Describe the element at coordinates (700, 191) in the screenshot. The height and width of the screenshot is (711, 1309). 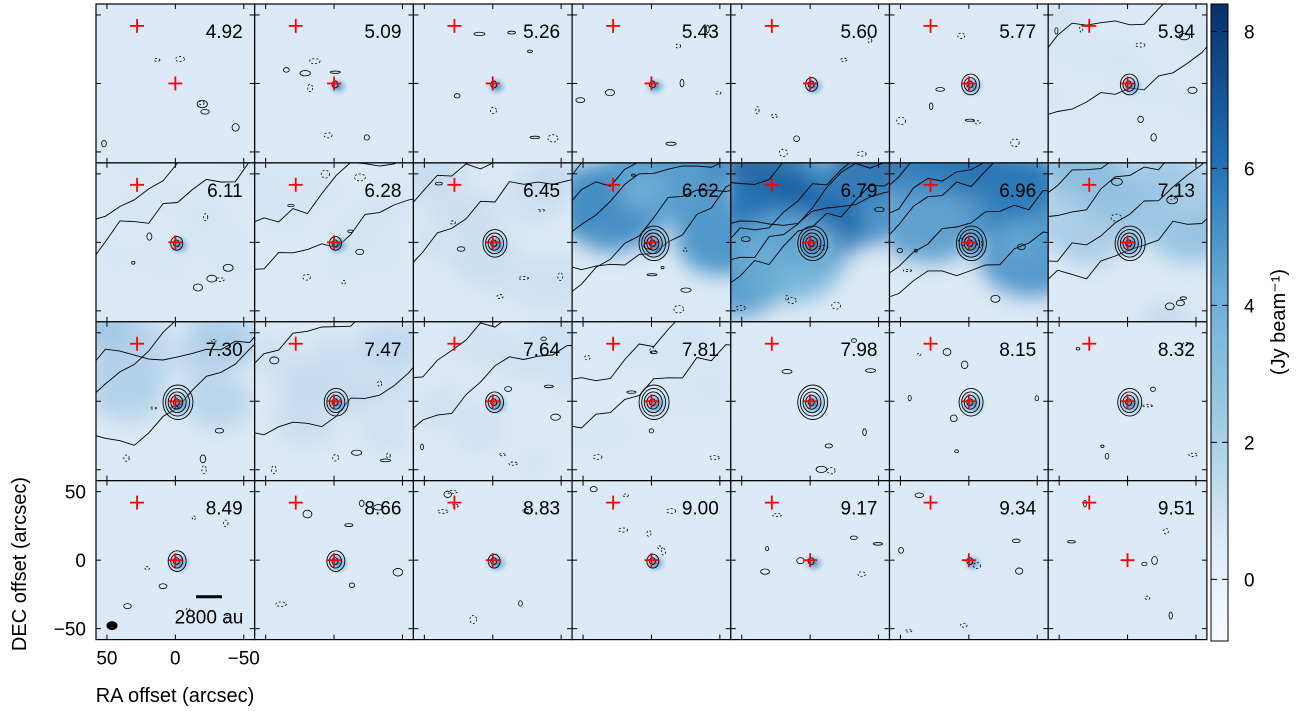
I see `velocity-label: 6.62` at that location.